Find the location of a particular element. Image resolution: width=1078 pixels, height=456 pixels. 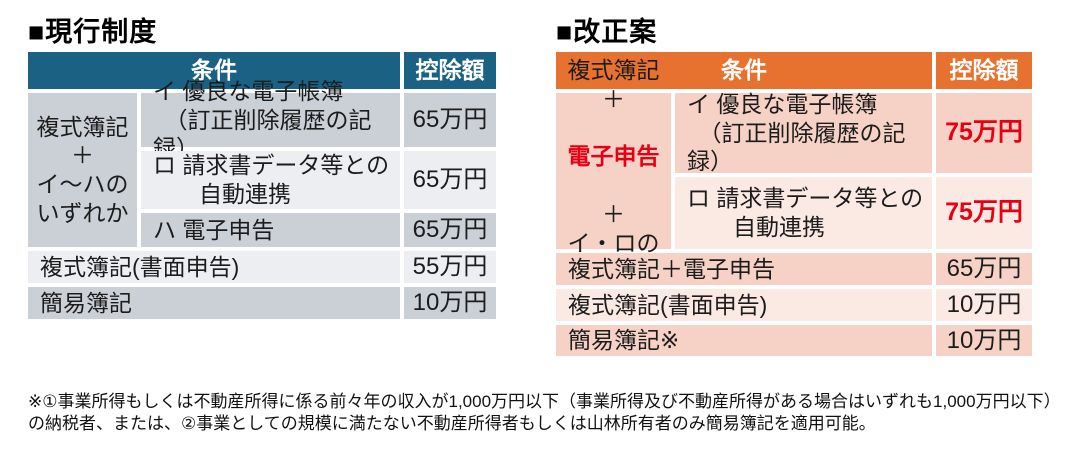

current-condition-cell-simple: 簡易簿記 is located at coordinates (214, 303).